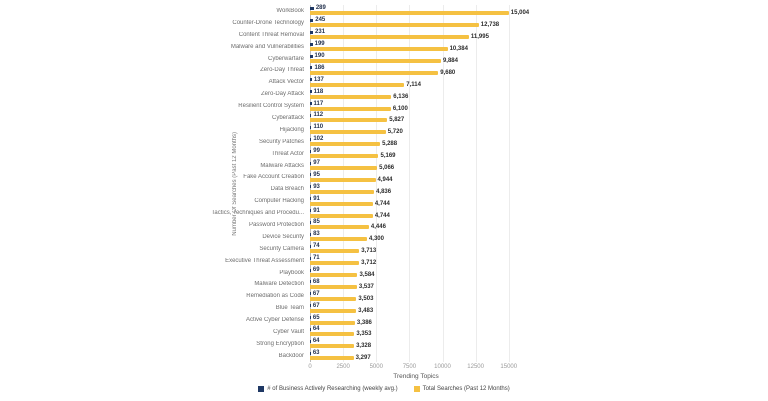 The image size is (768, 401). What do you see at coordinates (442, 367) in the screenshot?
I see `x-tick-label: 10000` at bounding box center [442, 367].